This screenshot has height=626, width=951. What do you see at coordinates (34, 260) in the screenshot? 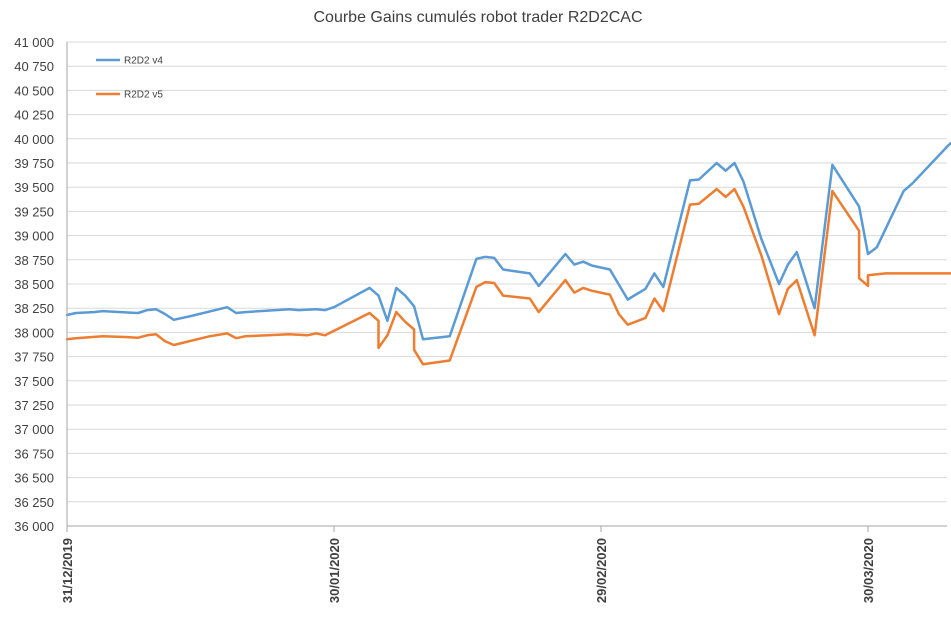
I see `y-tick-label: 38 750` at bounding box center [34, 260].